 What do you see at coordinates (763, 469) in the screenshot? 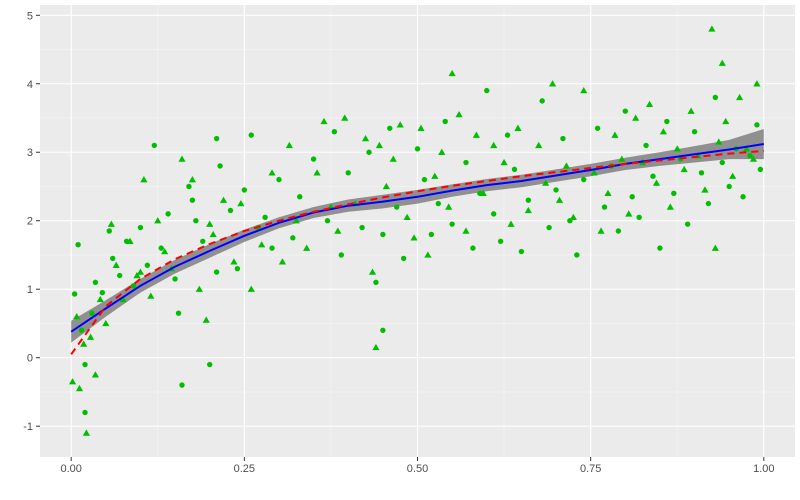
I see `x-tick-label: 1.00` at bounding box center [763, 469].